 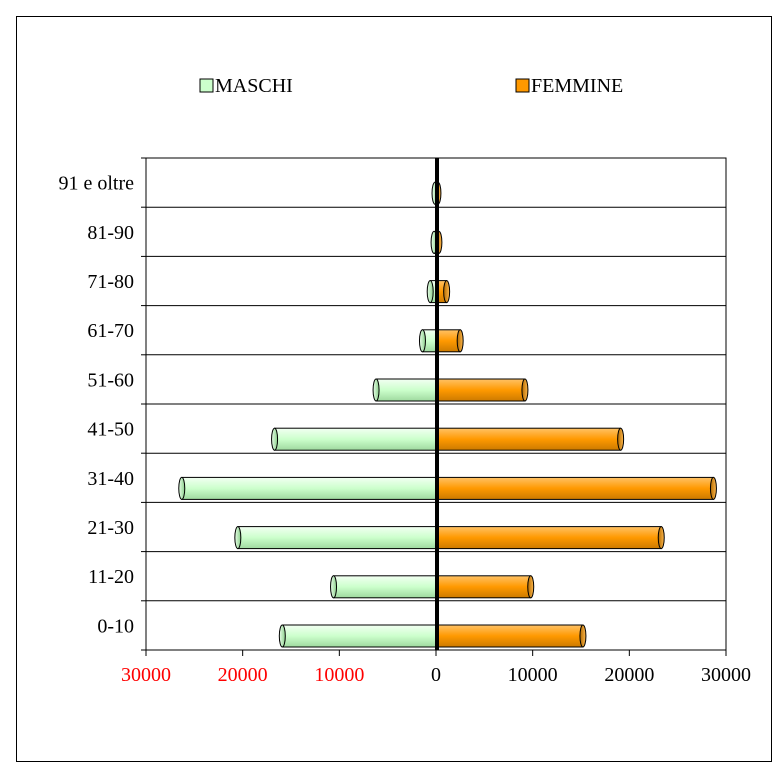 What do you see at coordinates (111, 577) in the screenshot?
I see `category-label: 11-20` at bounding box center [111, 577].